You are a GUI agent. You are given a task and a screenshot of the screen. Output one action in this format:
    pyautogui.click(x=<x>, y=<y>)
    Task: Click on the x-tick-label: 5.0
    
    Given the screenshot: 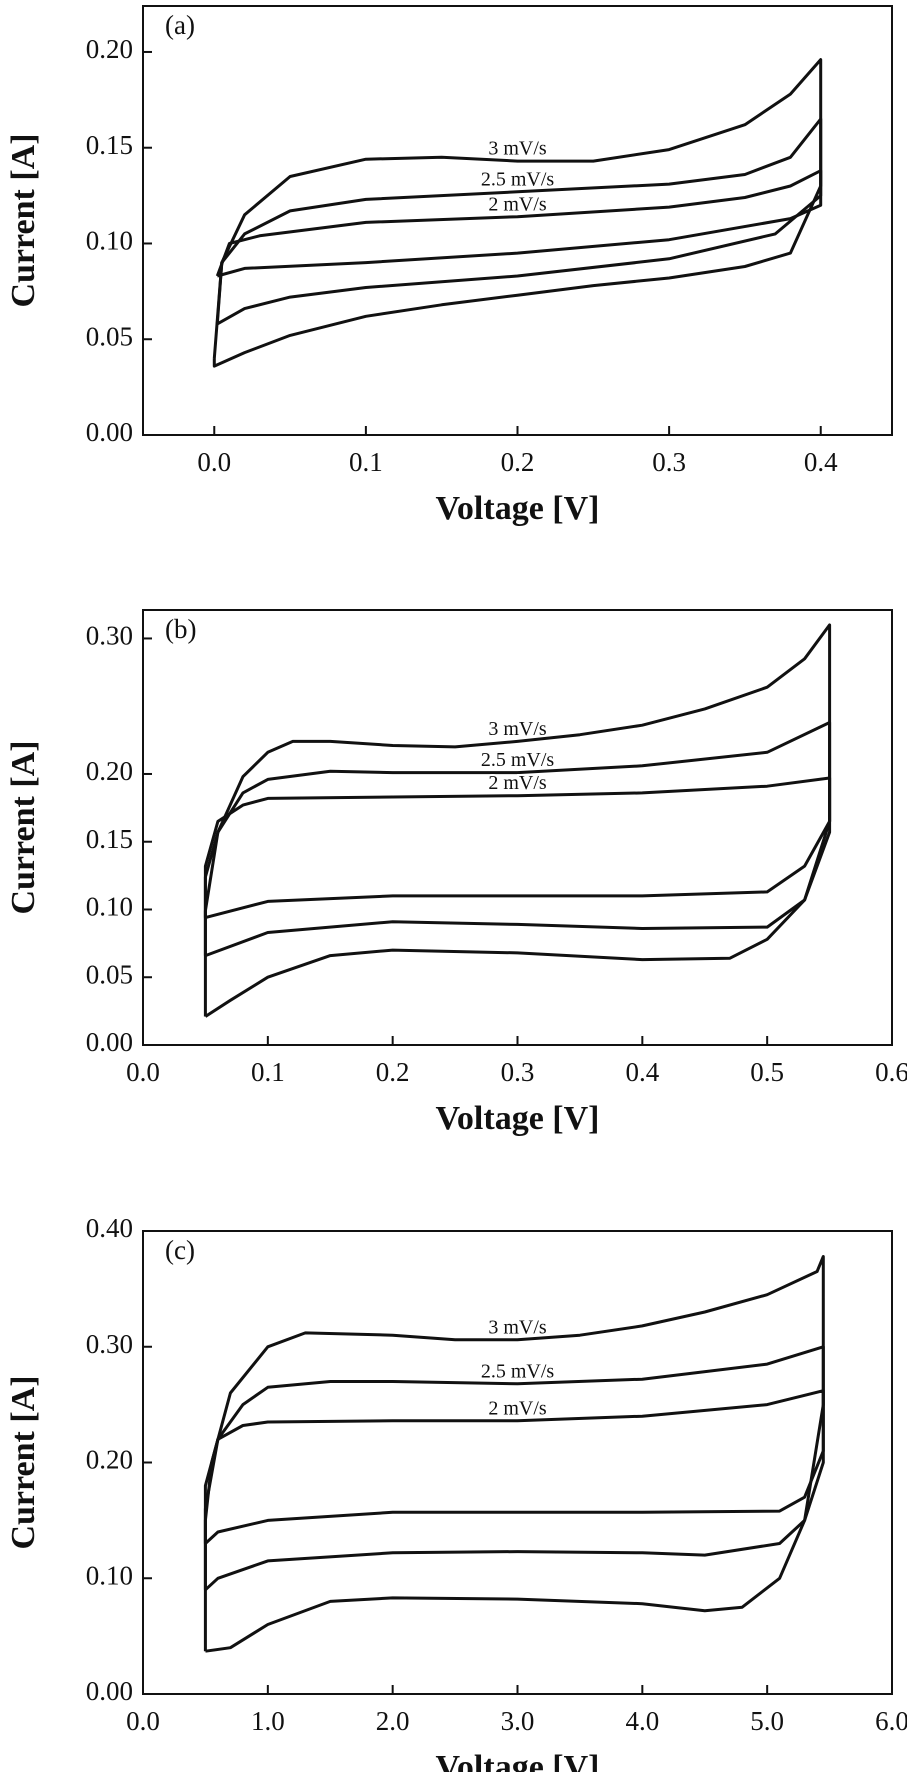 What is the action you would take?
    pyautogui.click(x=767, y=1721)
    